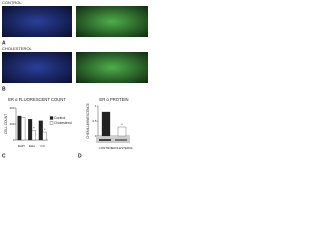 This screenshot has width=320, height=240. What do you see at coordinates (106, 148) in the screenshot?
I see `x-tick-label: CONTROL` at bounding box center [106, 148].